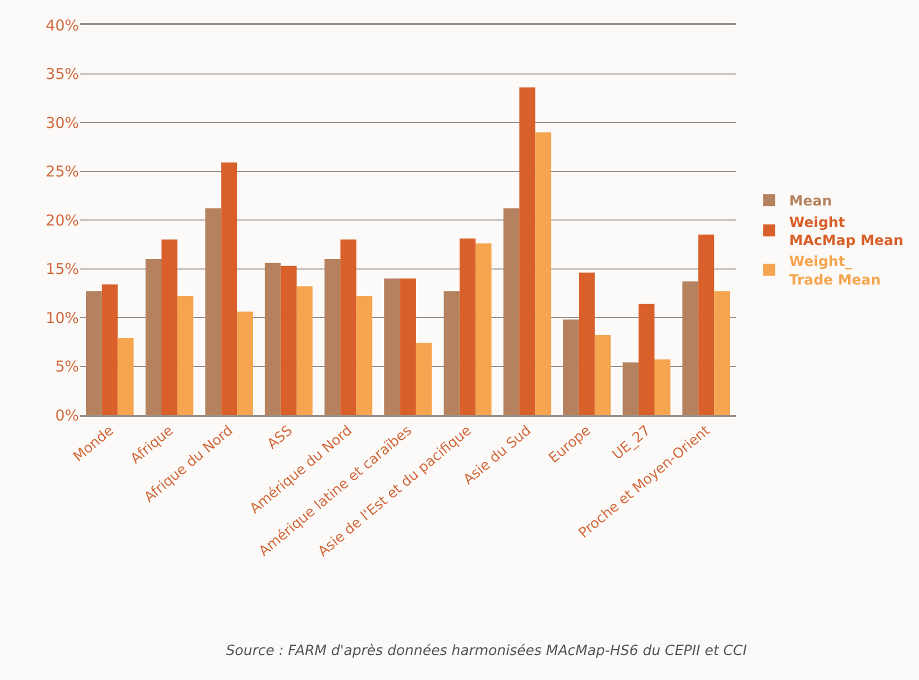 This screenshot has width=919, height=680. Describe the element at coordinates (62, 74) in the screenshot. I see `y-tick-label: 35%` at that location.